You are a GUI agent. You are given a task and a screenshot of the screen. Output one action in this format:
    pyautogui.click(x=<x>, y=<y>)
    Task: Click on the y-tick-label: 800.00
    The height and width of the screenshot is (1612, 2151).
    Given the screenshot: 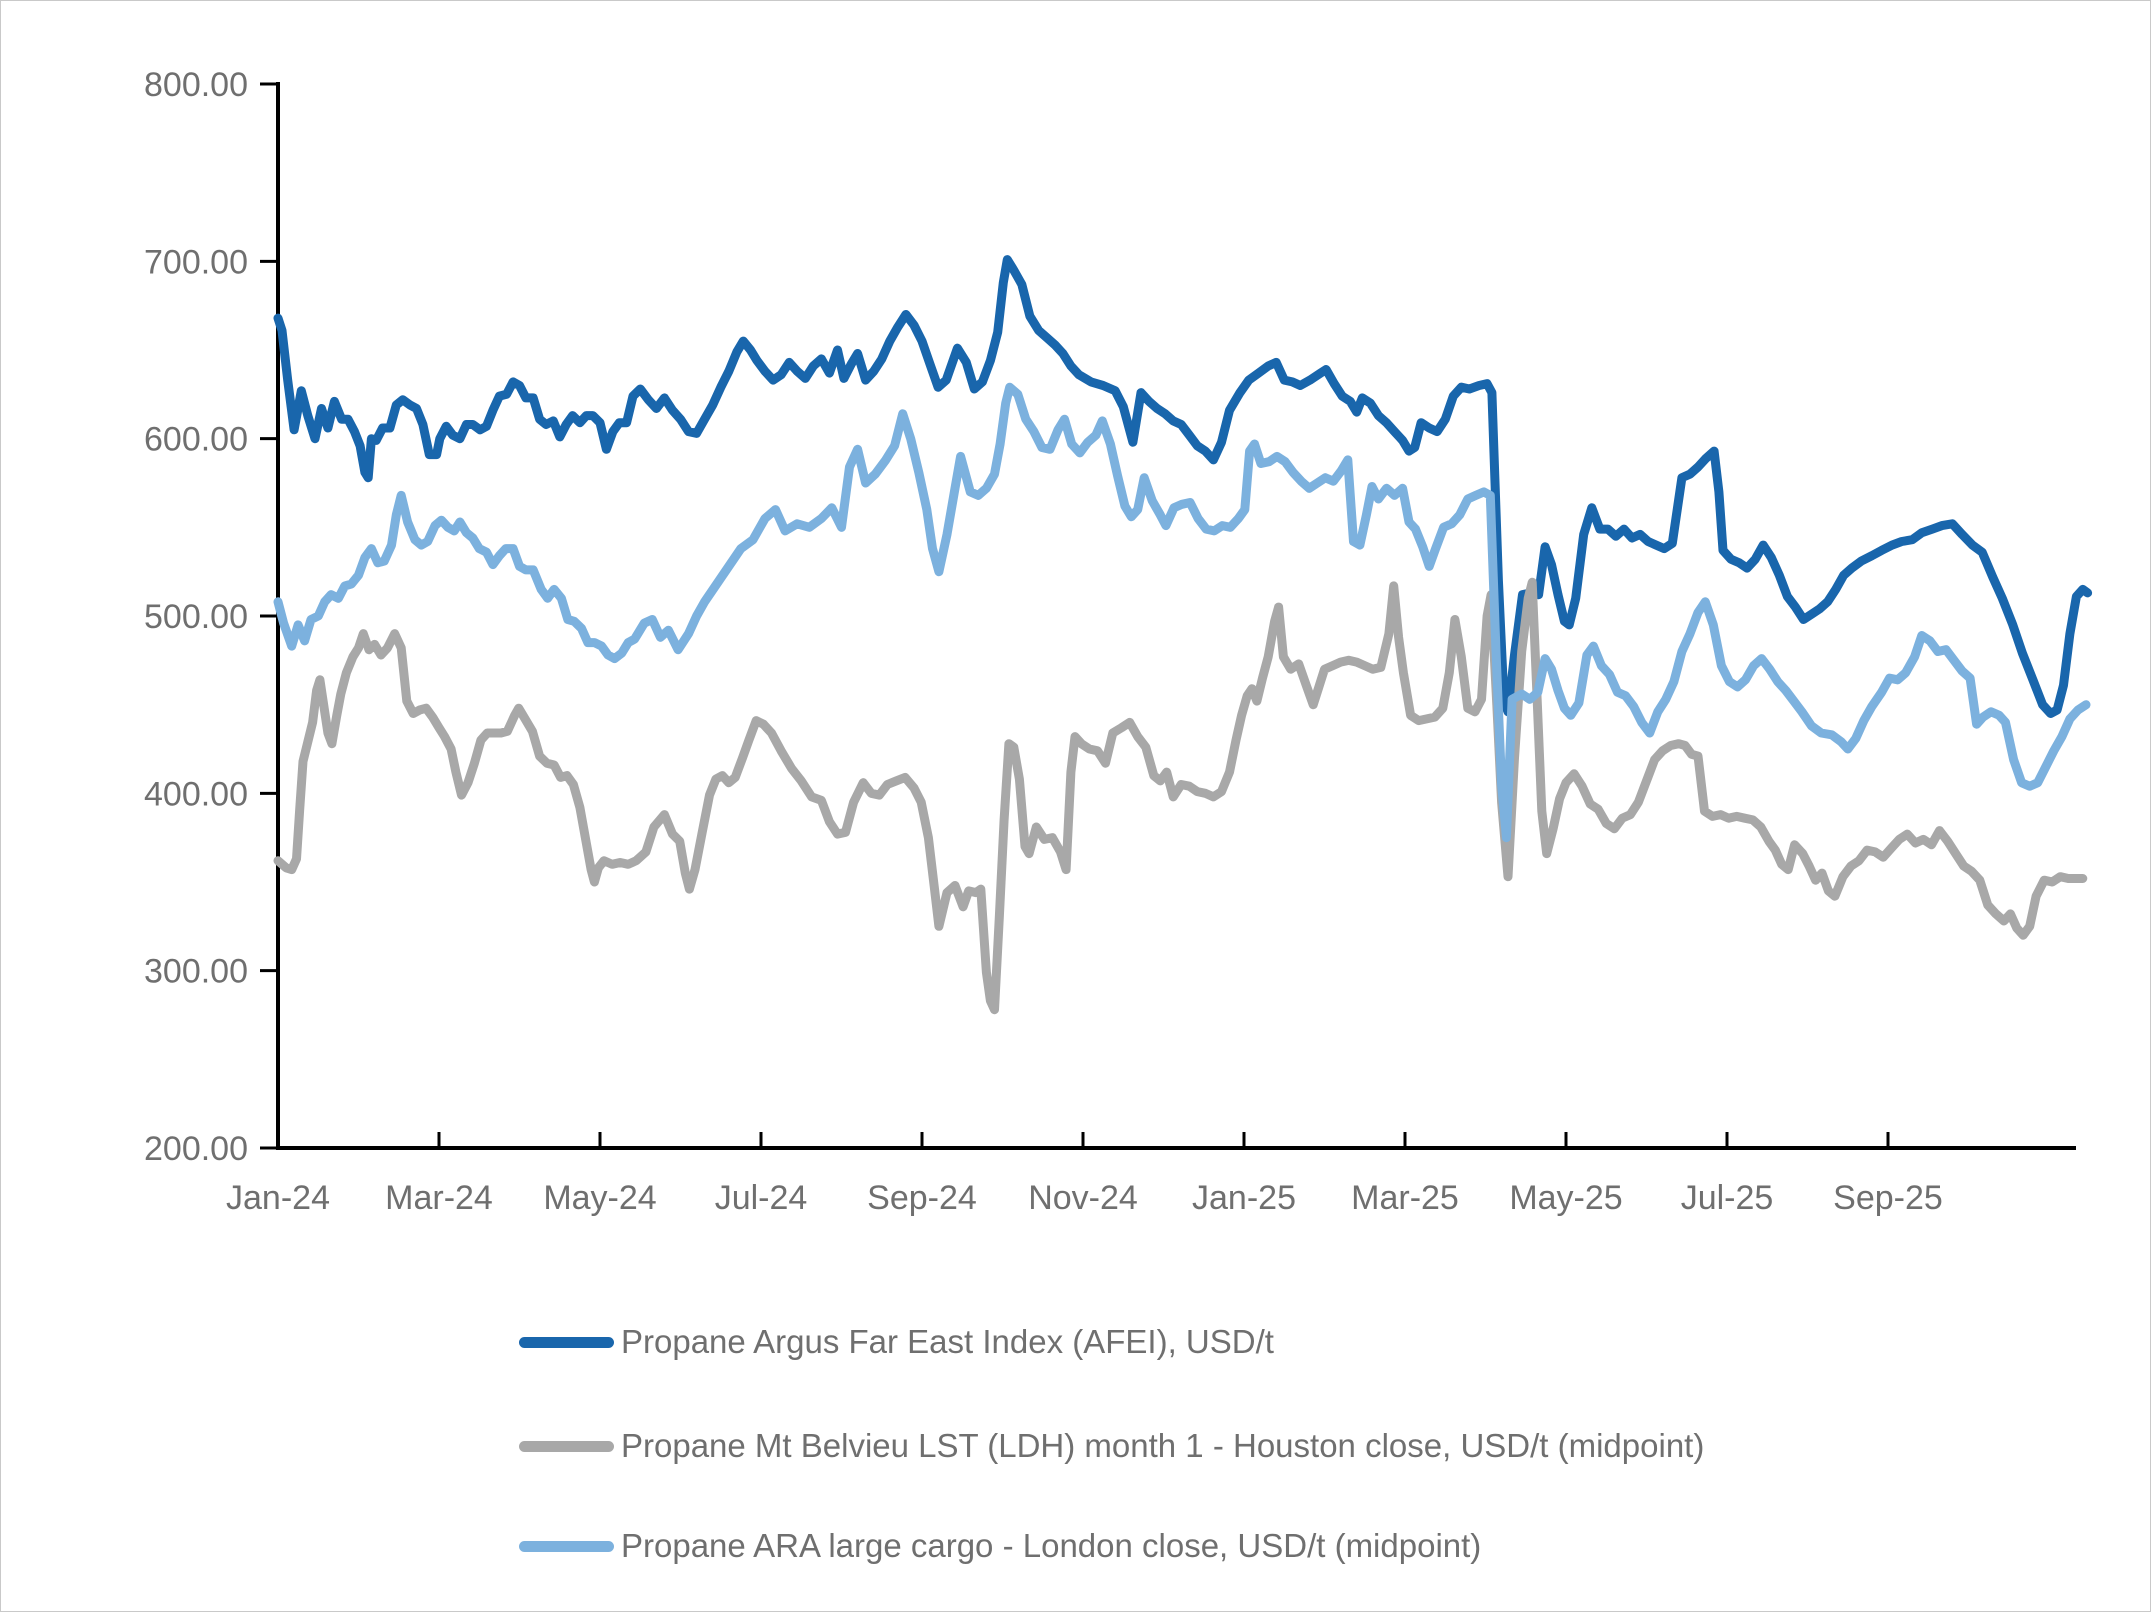 What is the action you would take?
    pyautogui.click(x=196, y=85)
    